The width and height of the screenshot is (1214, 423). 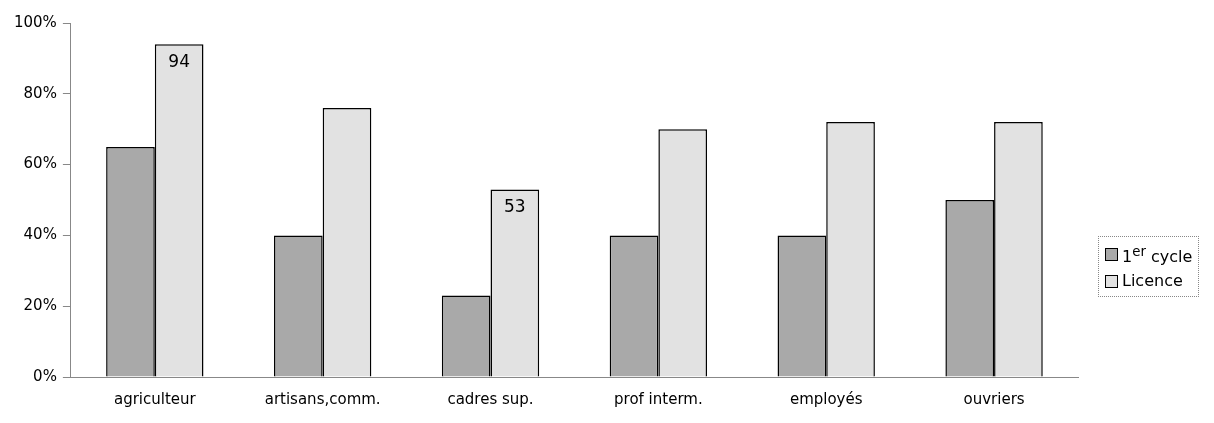 What do you see at coordinates (40, 305) in the screenshot?
I see `y-tick-label: 20%` at bounding box center [40, 305].